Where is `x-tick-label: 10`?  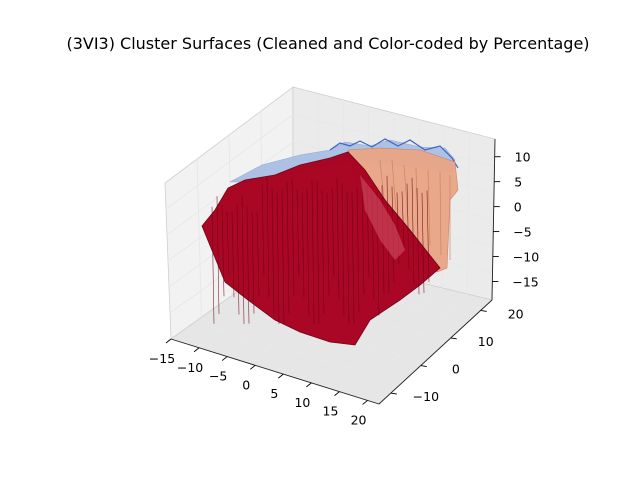
x-tick-label: 10 is located at coordinates (302, 402).